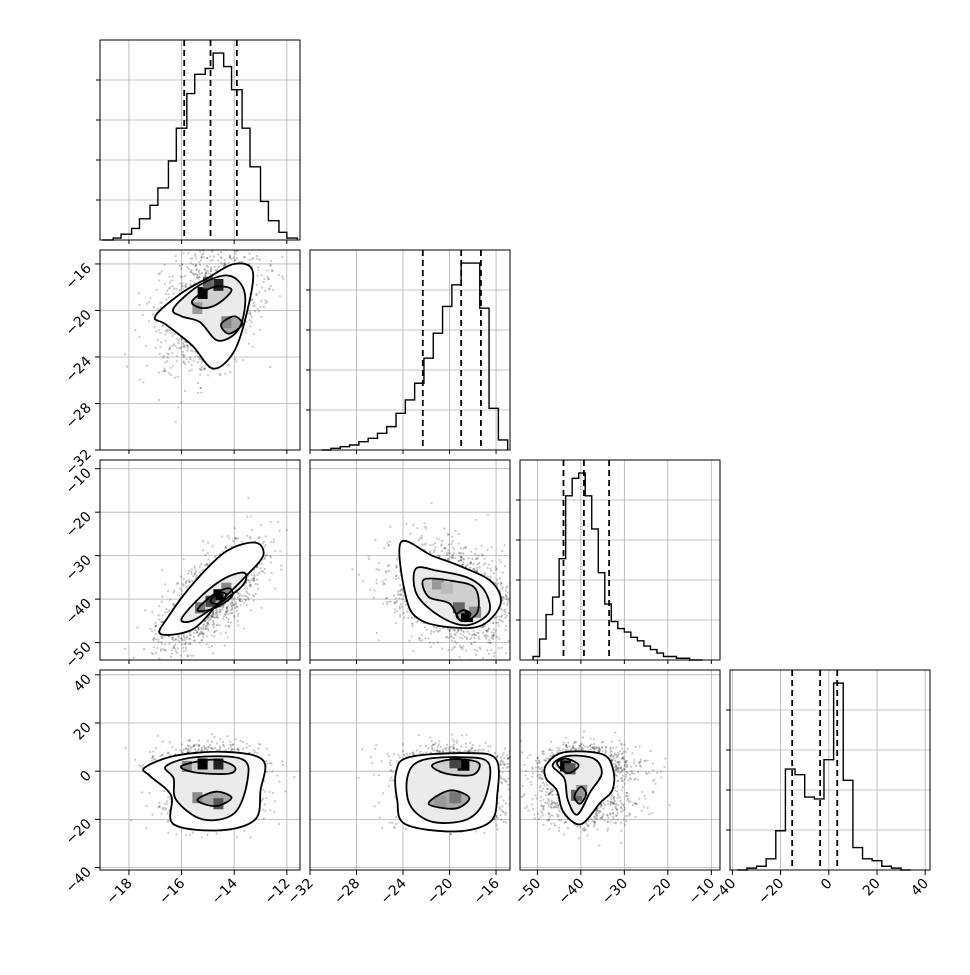 Image resolution: width=970 pixels, height=975 pixels. I want to click on x-axis-2-tick-label-2: −30, so click(615, 892).